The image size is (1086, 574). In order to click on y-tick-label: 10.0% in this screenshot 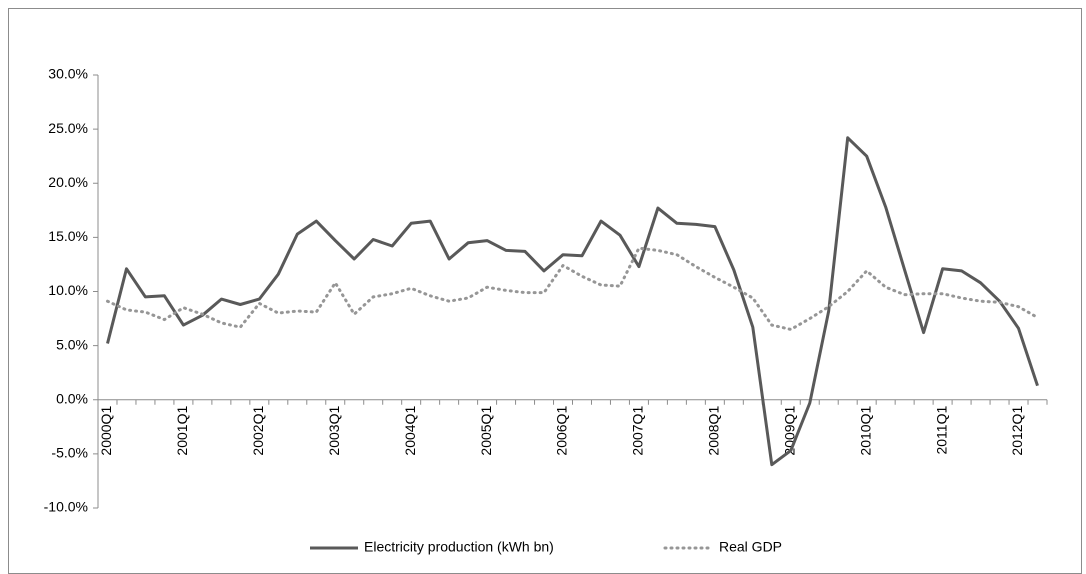, I will do `click(68, 290)`.